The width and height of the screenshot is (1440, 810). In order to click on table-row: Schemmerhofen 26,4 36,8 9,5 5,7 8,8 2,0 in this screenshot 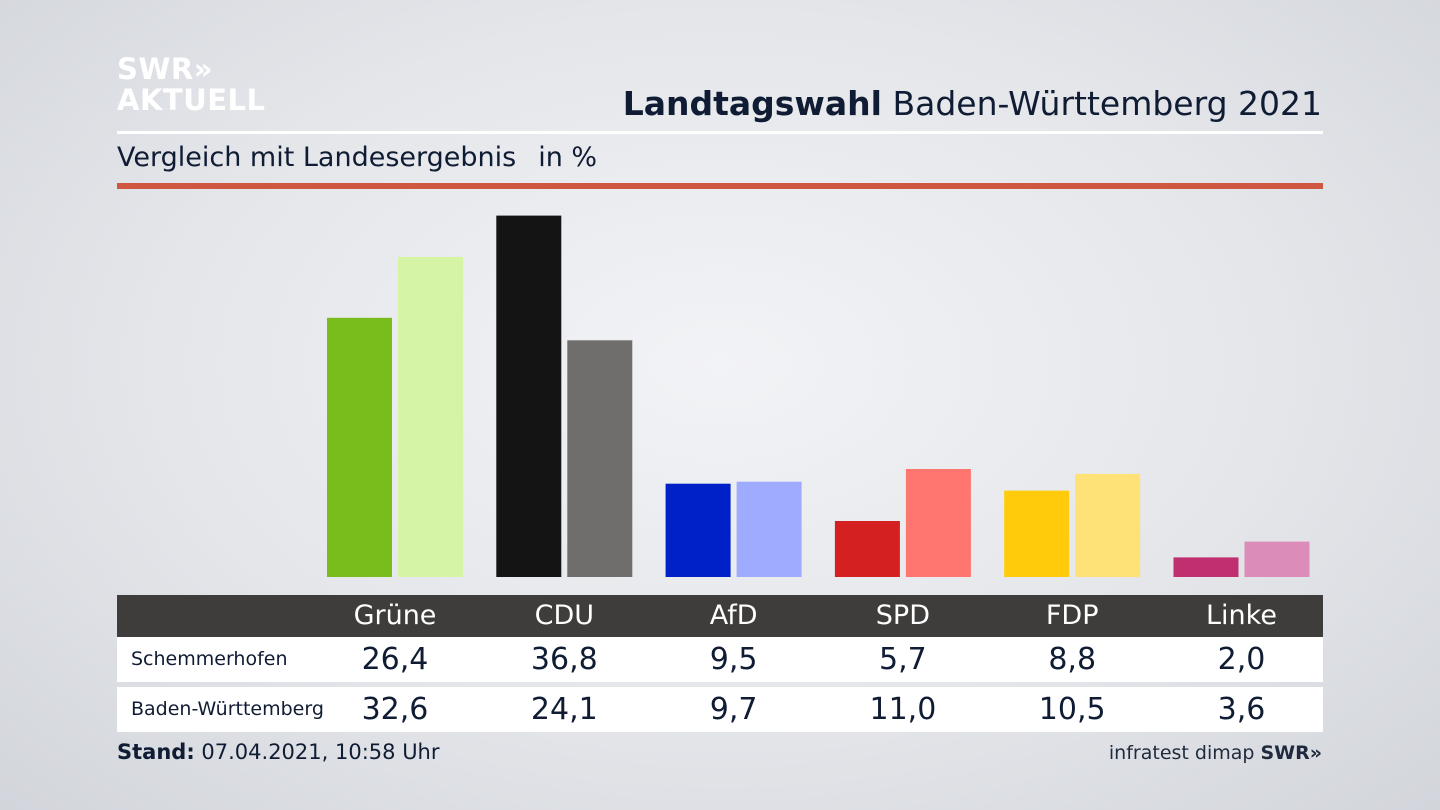, I will do `click(720, 659)`.